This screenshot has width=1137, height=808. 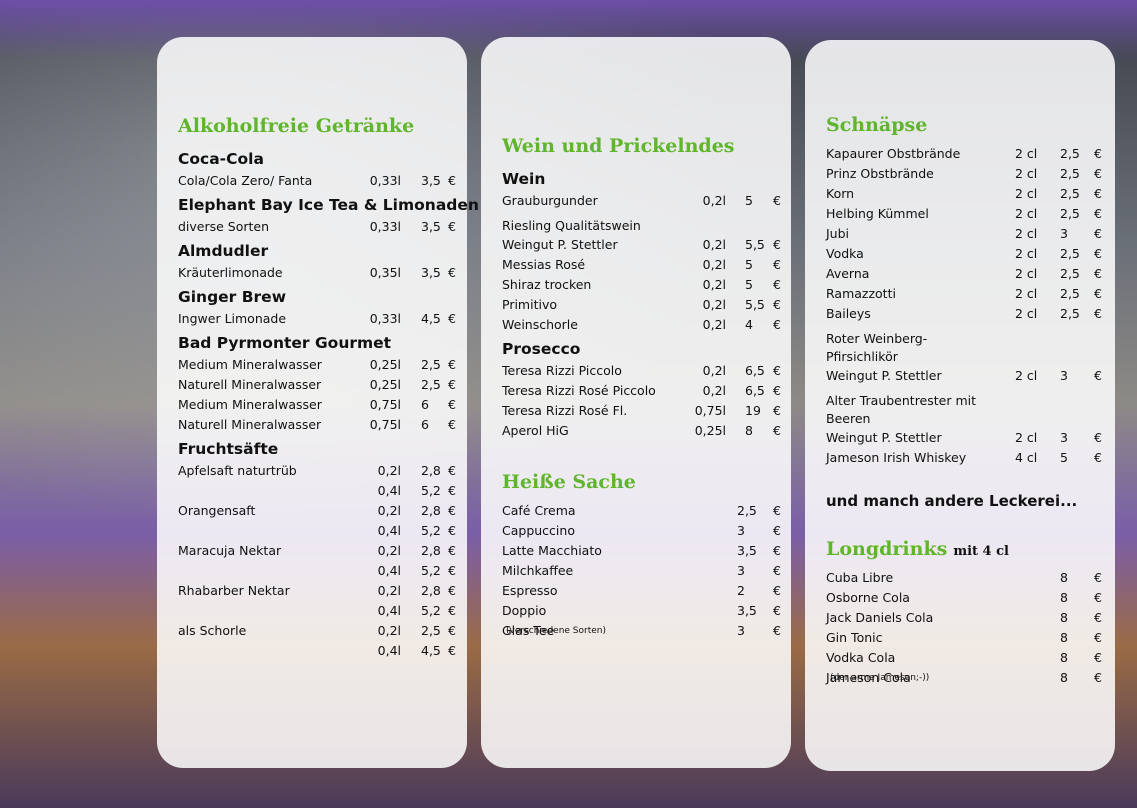 I want to click on menu-row: Cola/Cola Zero/ Fanta 0,33l 3,5 €, so click(x=312, y=181).